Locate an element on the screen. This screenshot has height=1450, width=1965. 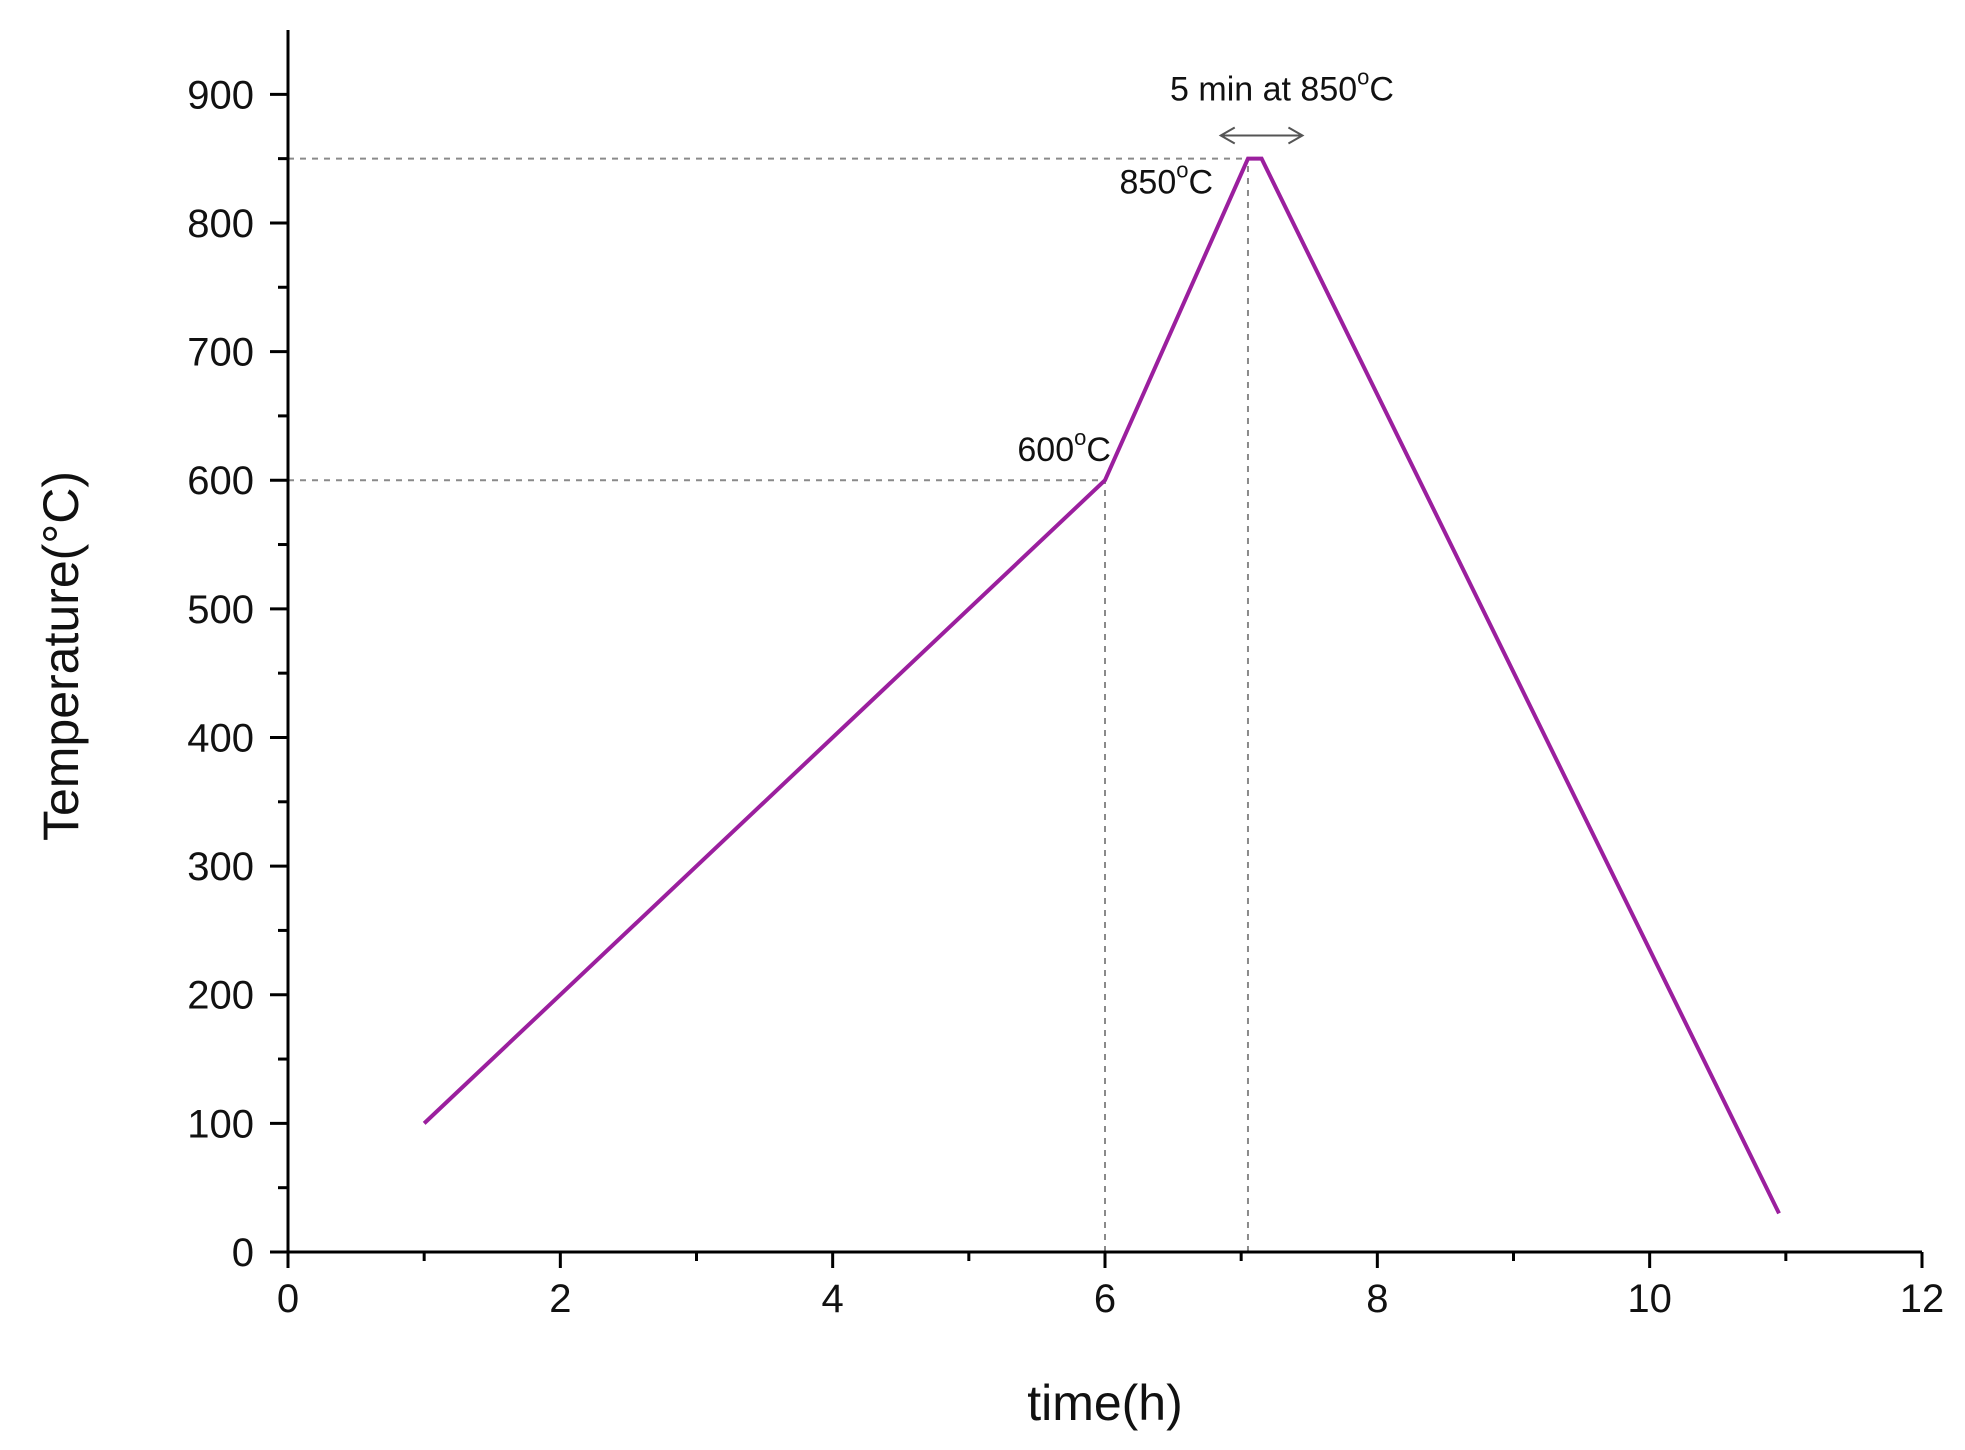
x-axis-title: time(h) is located at coordinates (1105, 1403).